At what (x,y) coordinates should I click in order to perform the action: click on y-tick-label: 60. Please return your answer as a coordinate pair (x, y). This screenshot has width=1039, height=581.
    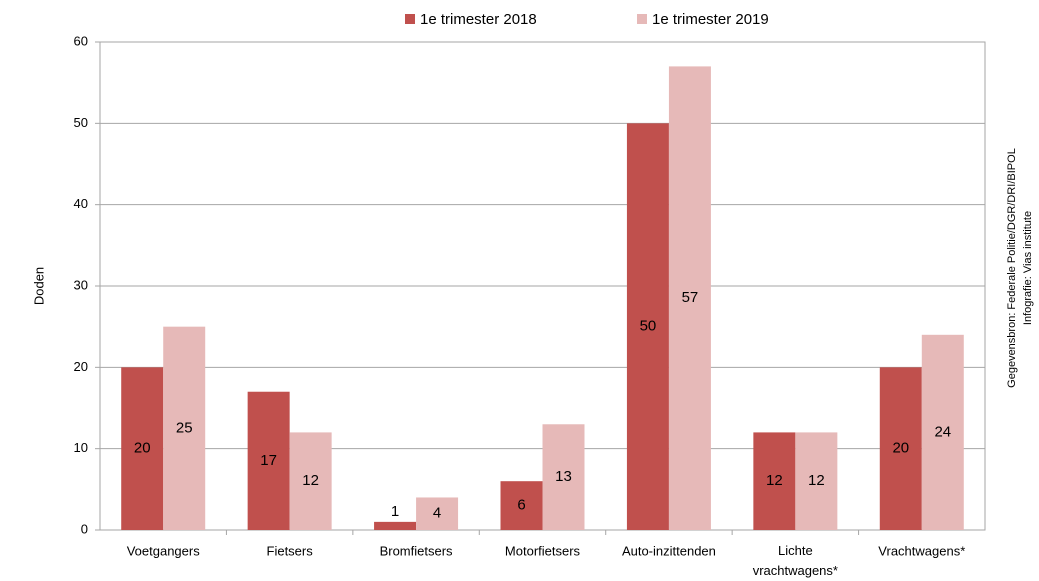
    Looking at the image, I should click on (81, 40).